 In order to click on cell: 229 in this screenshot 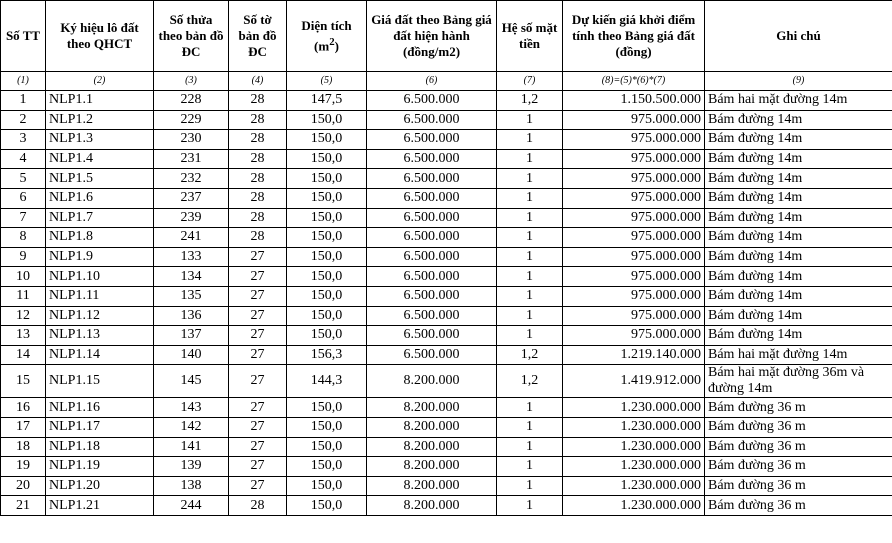, I will do `click(191, 120)`.